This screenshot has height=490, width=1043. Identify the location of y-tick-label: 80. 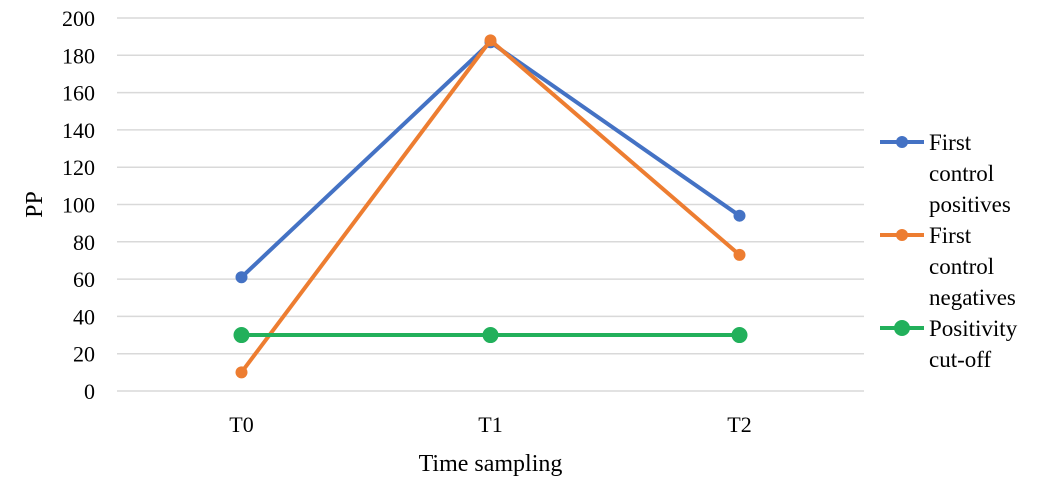
(84, 242).